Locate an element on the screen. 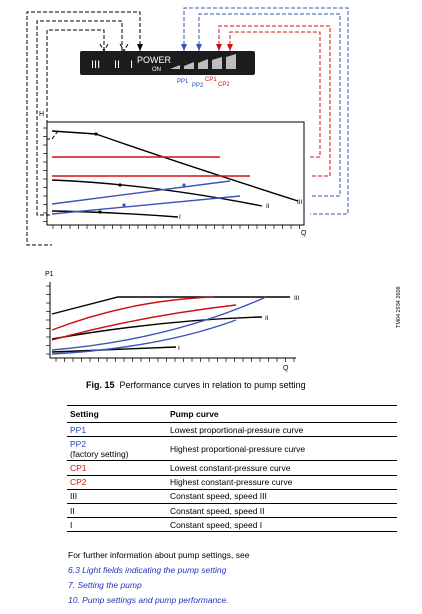 The width and height of the screenshot is (422, 614). figure-number: Fig. 15 is located at coordinates (100, 385).